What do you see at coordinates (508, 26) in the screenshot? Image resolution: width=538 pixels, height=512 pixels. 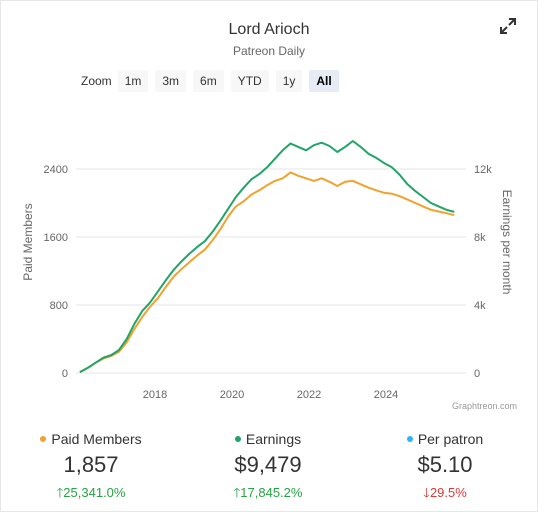 I see `expand-icon` at bounding box center [508, 26].